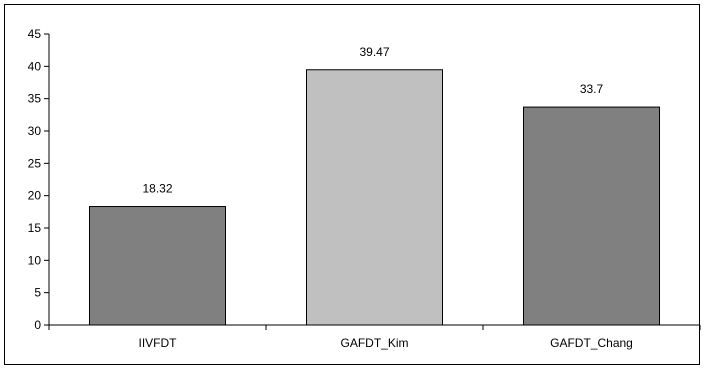  Describe the element at coordinates (35, 66) in the screenshot. I see `y-tick-label: 40` at that location.